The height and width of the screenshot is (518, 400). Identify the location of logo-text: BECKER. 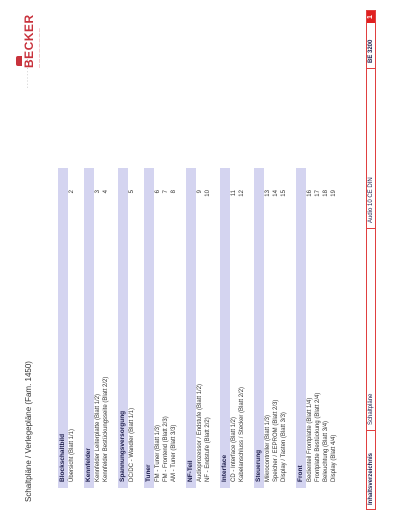
(29, 41).